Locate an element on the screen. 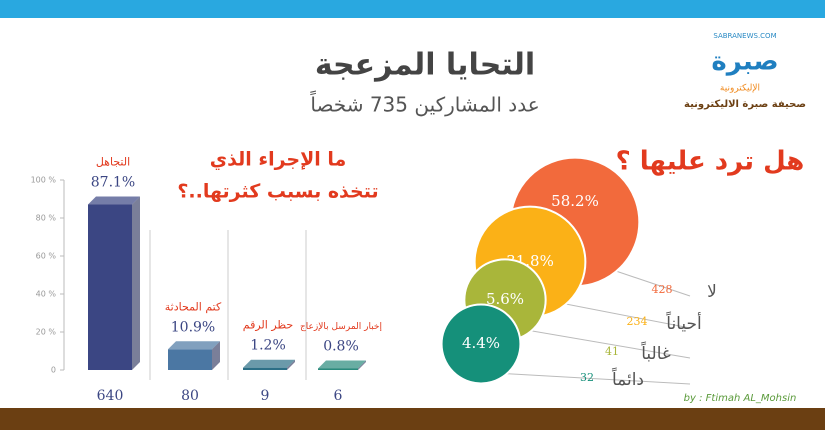 This screenshot has width=825, height=430. y-tick-label: 0 is located at coordinates (53, 370).